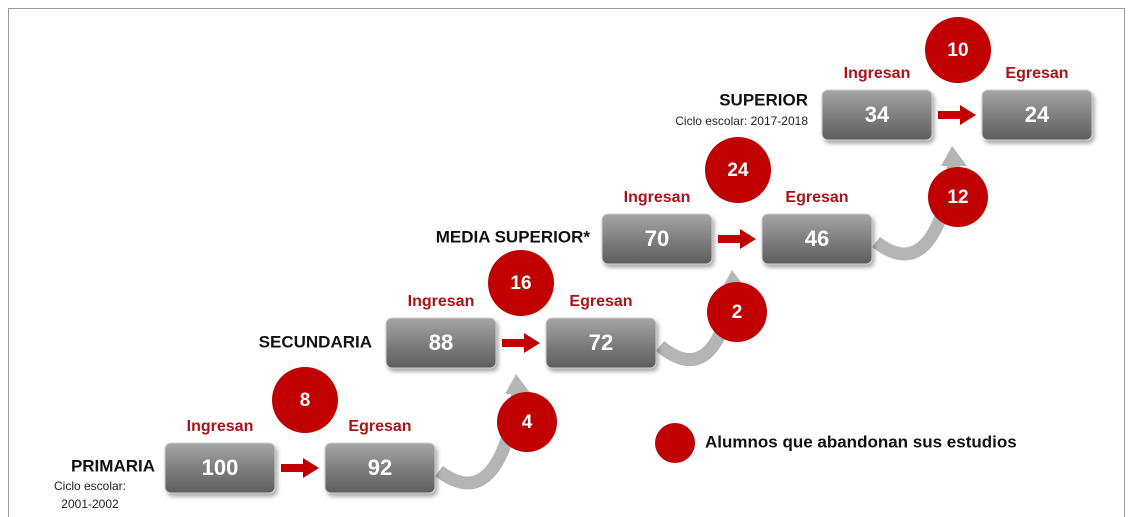 This screenshot has width=1133, height=517. I want to click on dropout-value: 10, so click(957, 50).